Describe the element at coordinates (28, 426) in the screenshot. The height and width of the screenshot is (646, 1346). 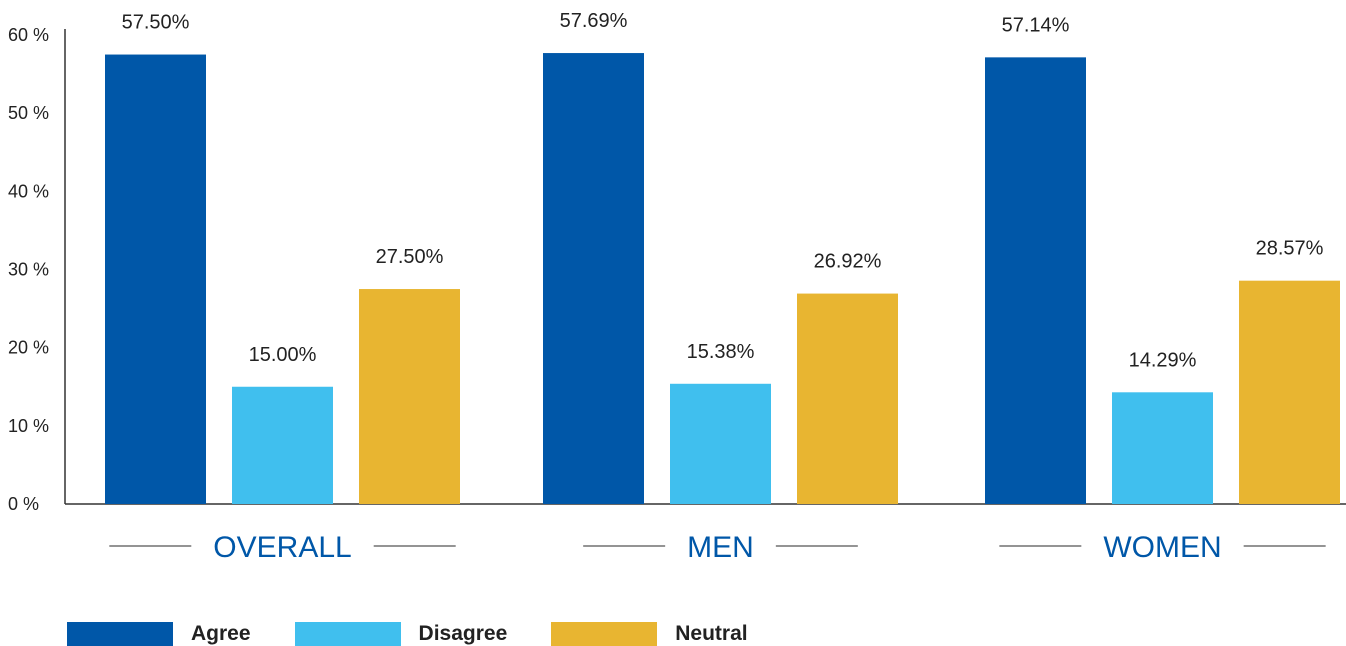
I see `y-tick-label: 10 %` at that location.